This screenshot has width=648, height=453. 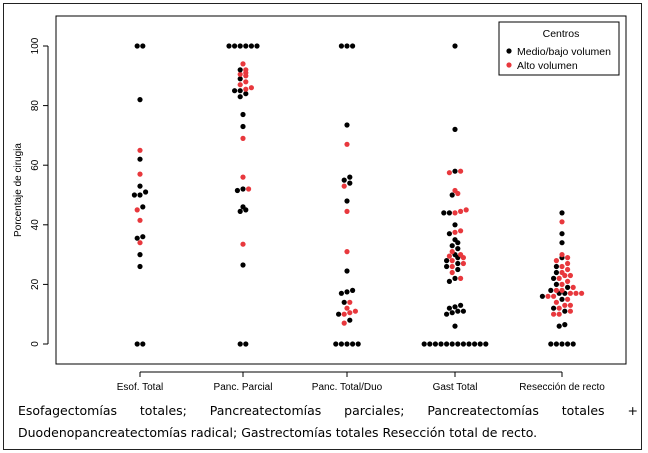 I want to click on legend-box, so click(x=559, y=48).